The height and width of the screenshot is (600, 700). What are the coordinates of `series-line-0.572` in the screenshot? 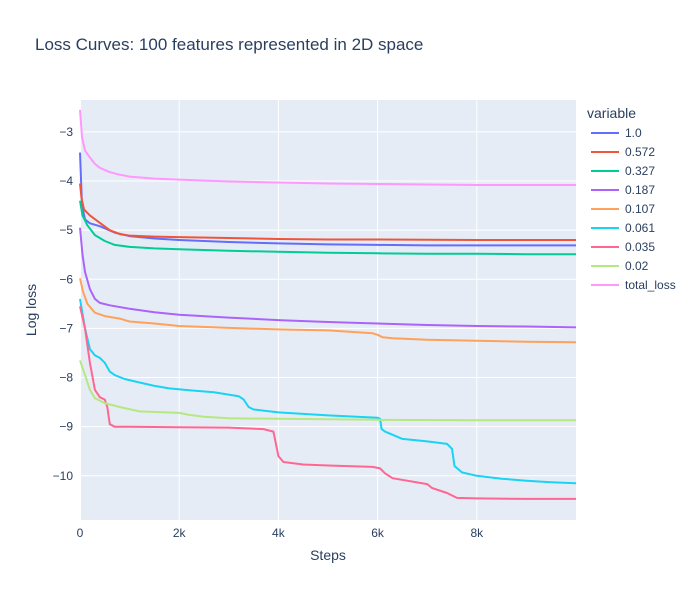 It's located at (327, 212).